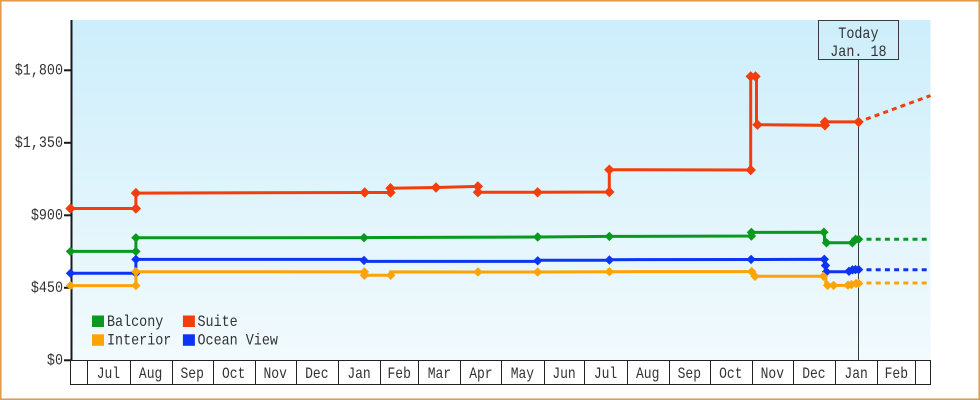 The width and height of the screenshot is (980, 400). I want to click on svg-text: $1,350, so click(39, 143).